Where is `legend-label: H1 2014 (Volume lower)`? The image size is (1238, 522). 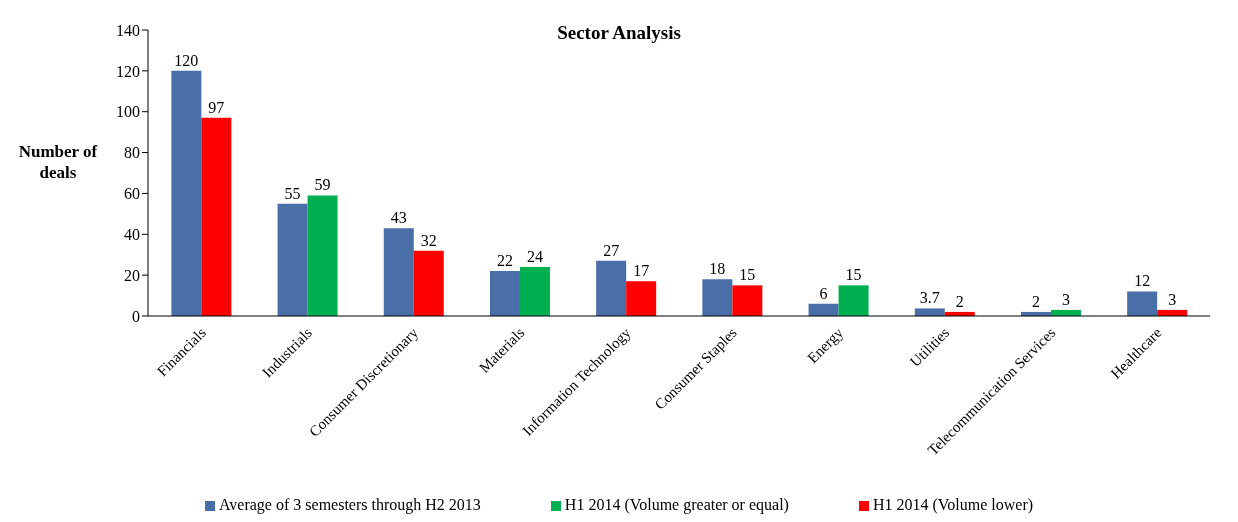 legend-label: H1 2014 (Volume lower) is located at coordinates (953, 504).